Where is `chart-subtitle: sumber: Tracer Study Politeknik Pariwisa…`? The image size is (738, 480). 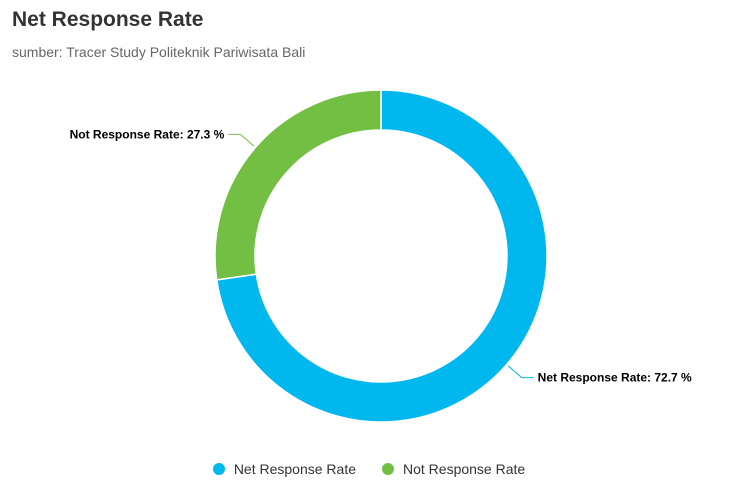 chart-subtitle: sumber: Tracer Study Politeknik Pariwisa… is located at coordinates (159, 52).